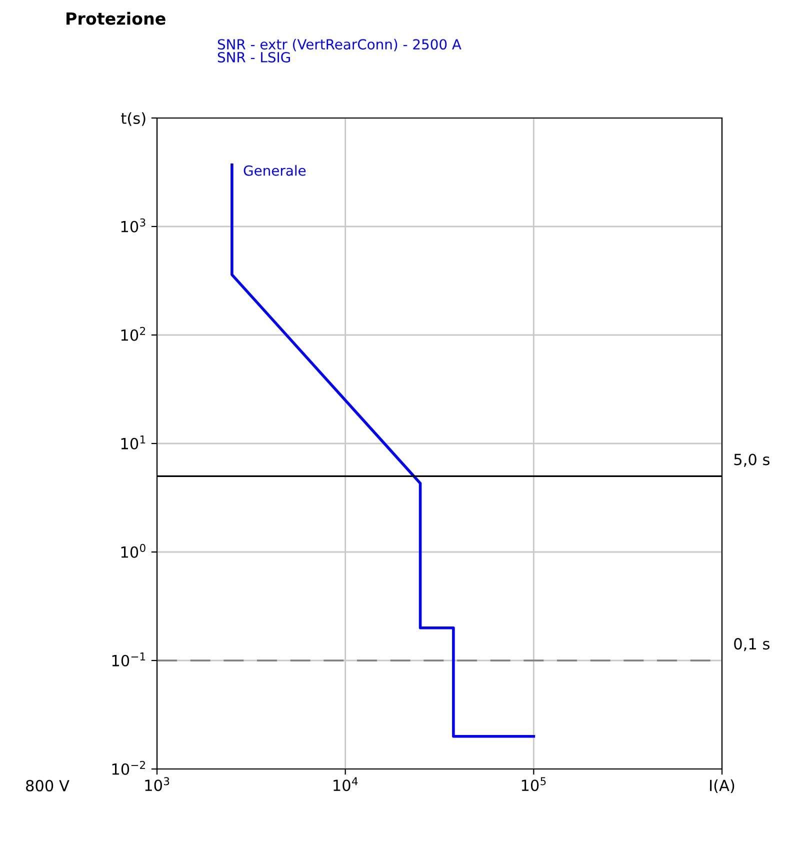  I want to click on series-label: Generale, so click(275, 170).